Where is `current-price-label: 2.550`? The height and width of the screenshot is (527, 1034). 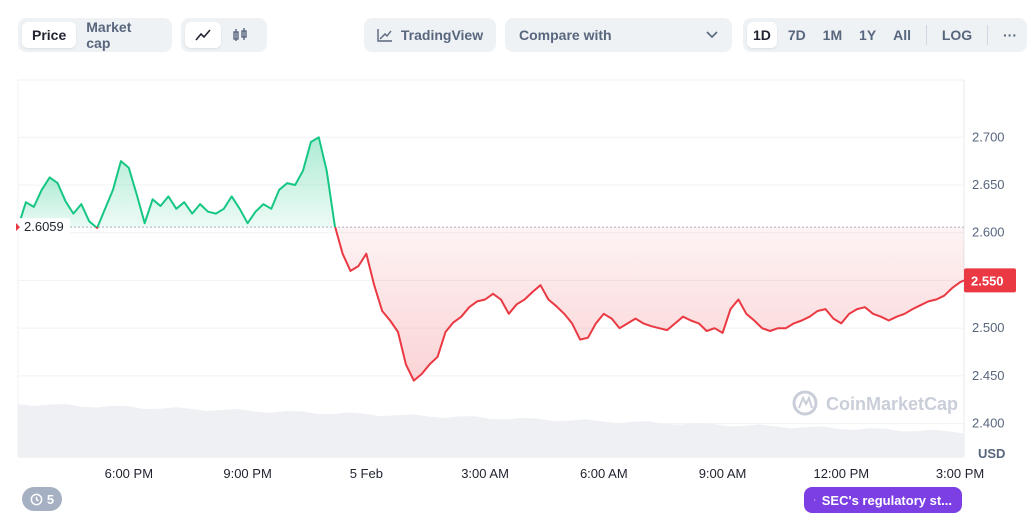 current-price-label: 2.550 is located at coordinates (987, 280).